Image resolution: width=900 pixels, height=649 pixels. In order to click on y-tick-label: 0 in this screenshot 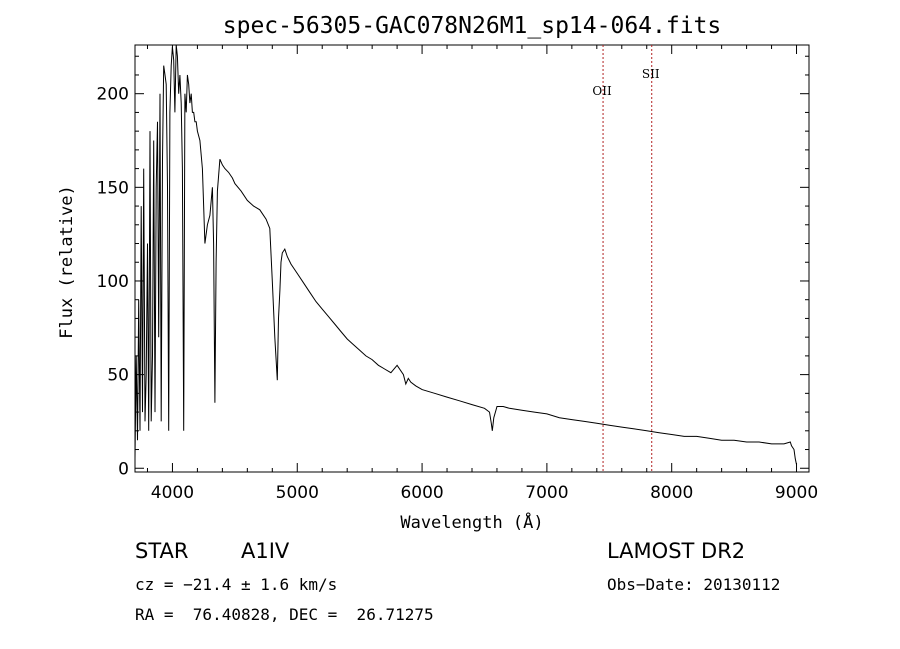, I will do `click(123, 469)`.